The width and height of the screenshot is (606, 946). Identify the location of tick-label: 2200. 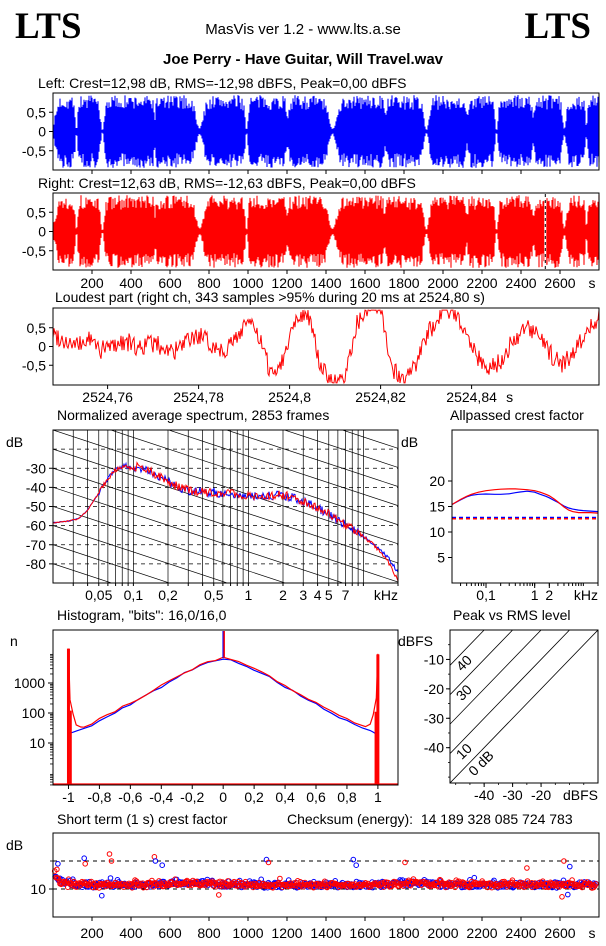
(481, 933).